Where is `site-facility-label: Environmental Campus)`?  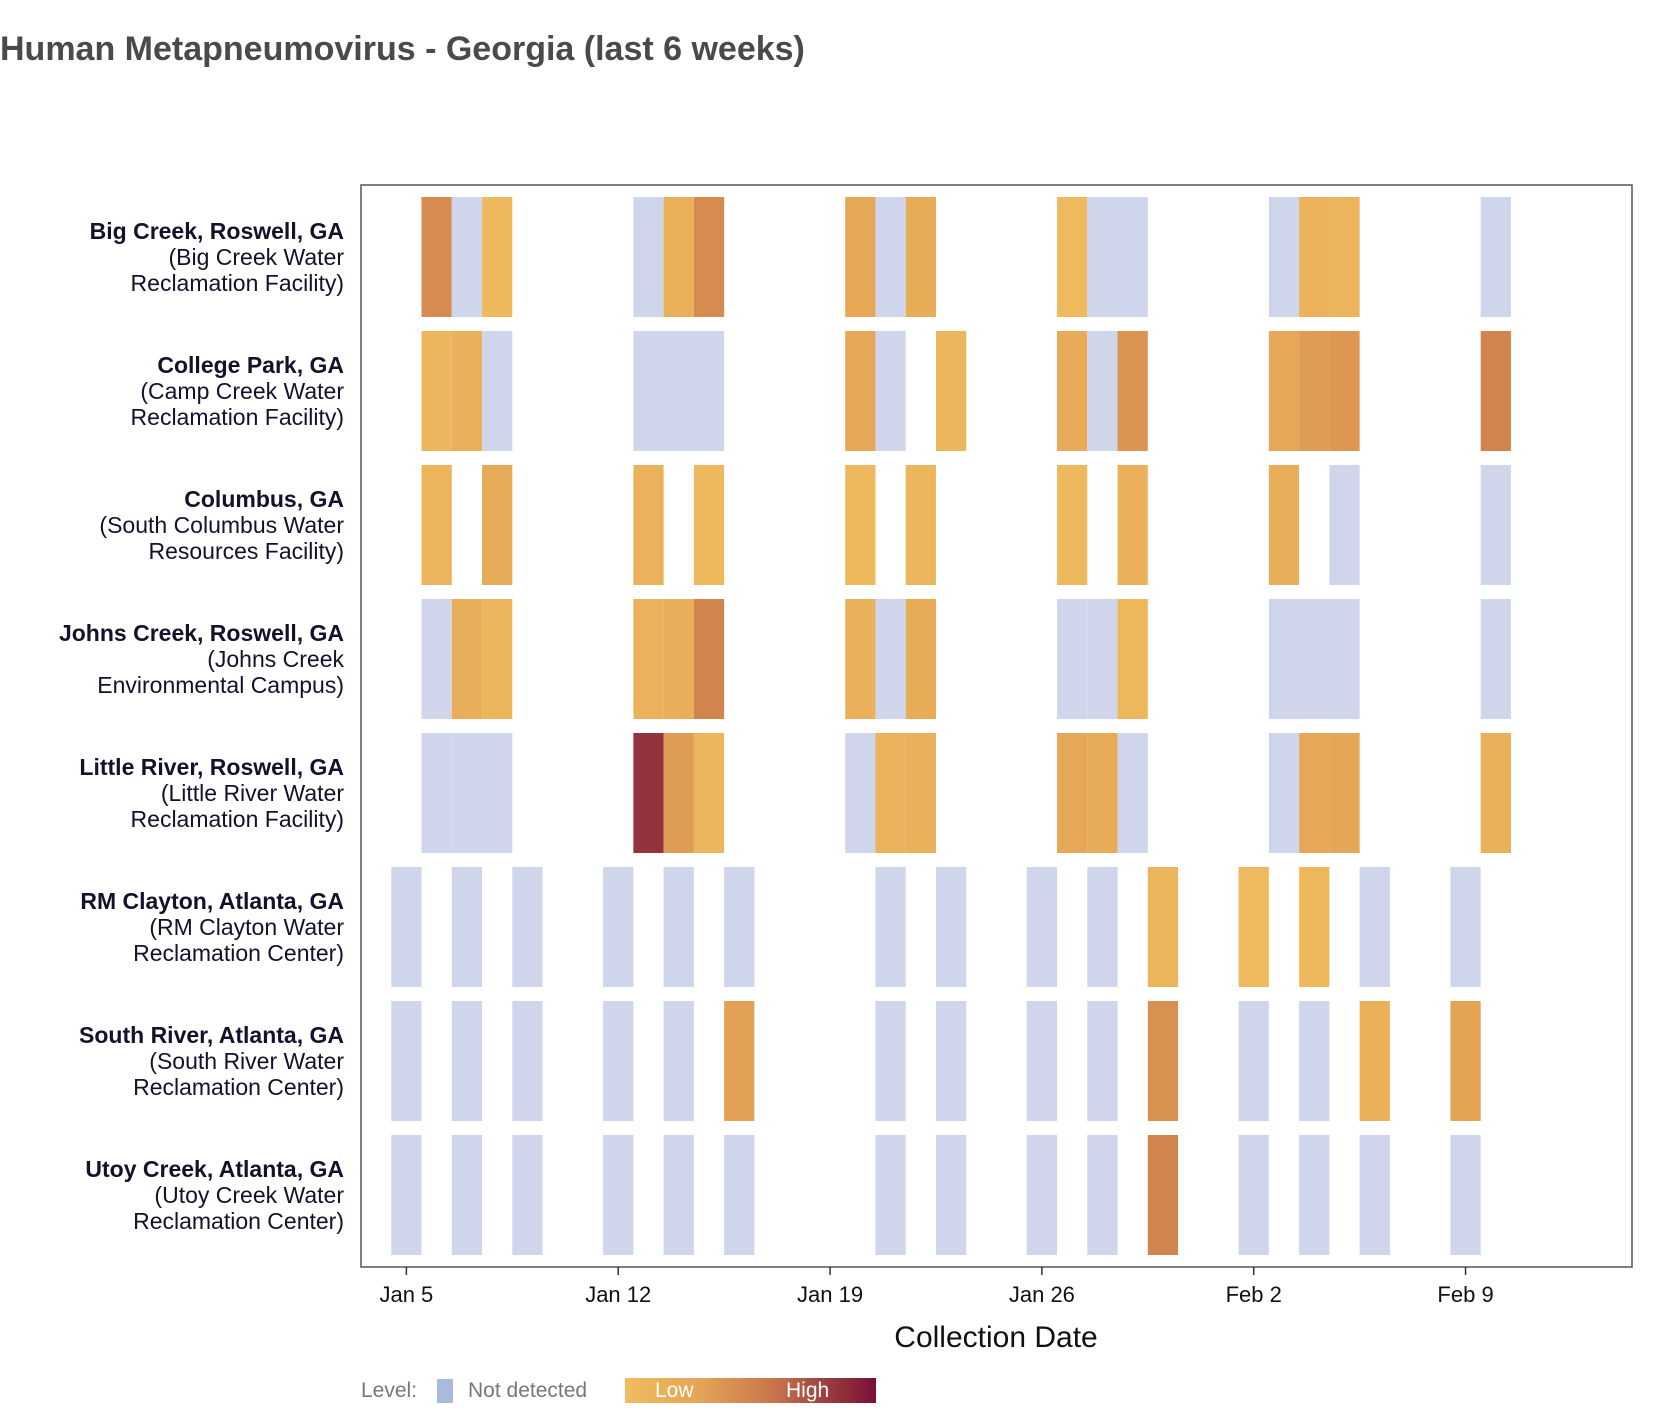
site-facility-label: Environmental Campus) is located at coordinates (220, 685).